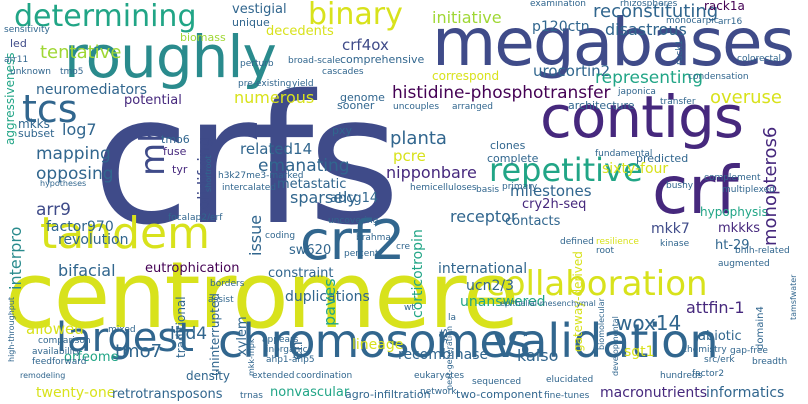  Describe the element at coordinates (744, 264) in the screenshot. I see `word-augmented: augmented` at that location.